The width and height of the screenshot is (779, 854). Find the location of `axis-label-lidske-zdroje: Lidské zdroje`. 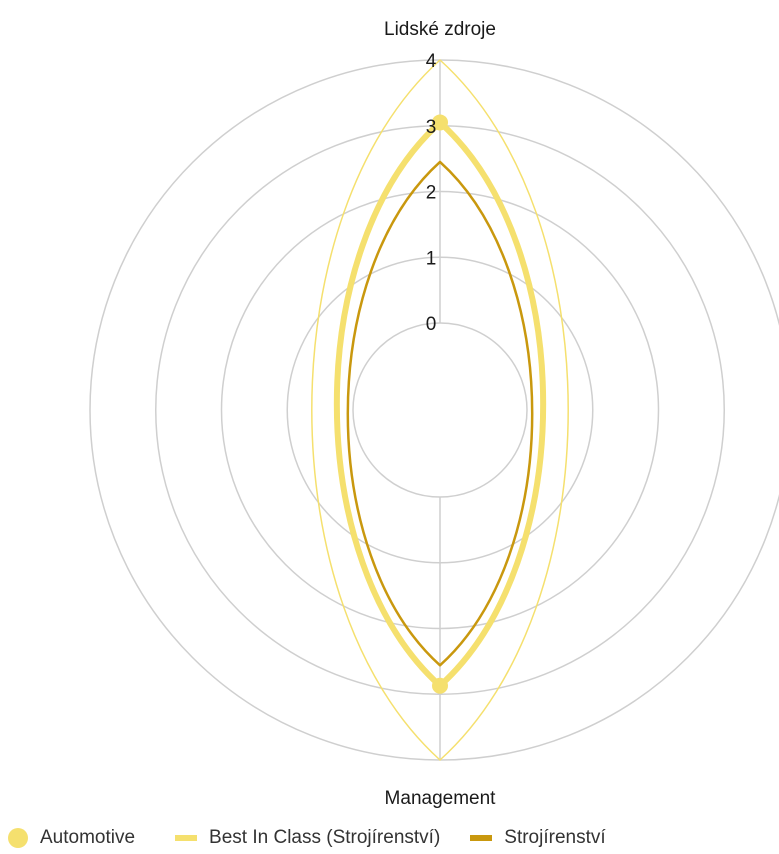

axis-label-lidske-zdroje: Lidské zdroje is located at coordinates (440, 29).